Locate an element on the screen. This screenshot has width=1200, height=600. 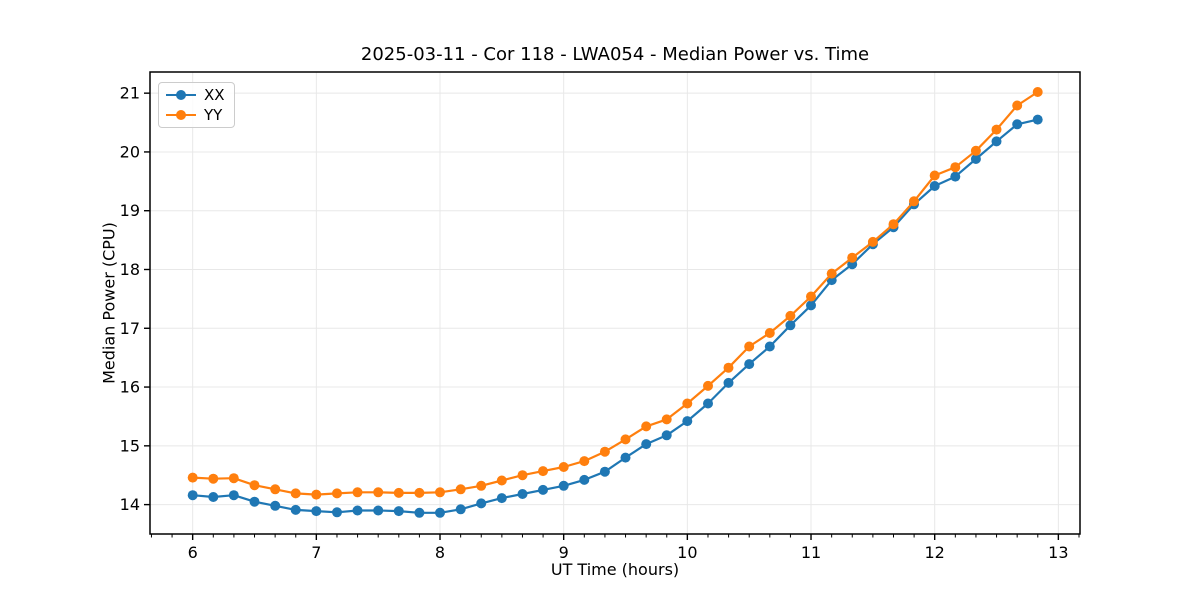
legend-marker-yy-icon is located at coordinates (181, 115).